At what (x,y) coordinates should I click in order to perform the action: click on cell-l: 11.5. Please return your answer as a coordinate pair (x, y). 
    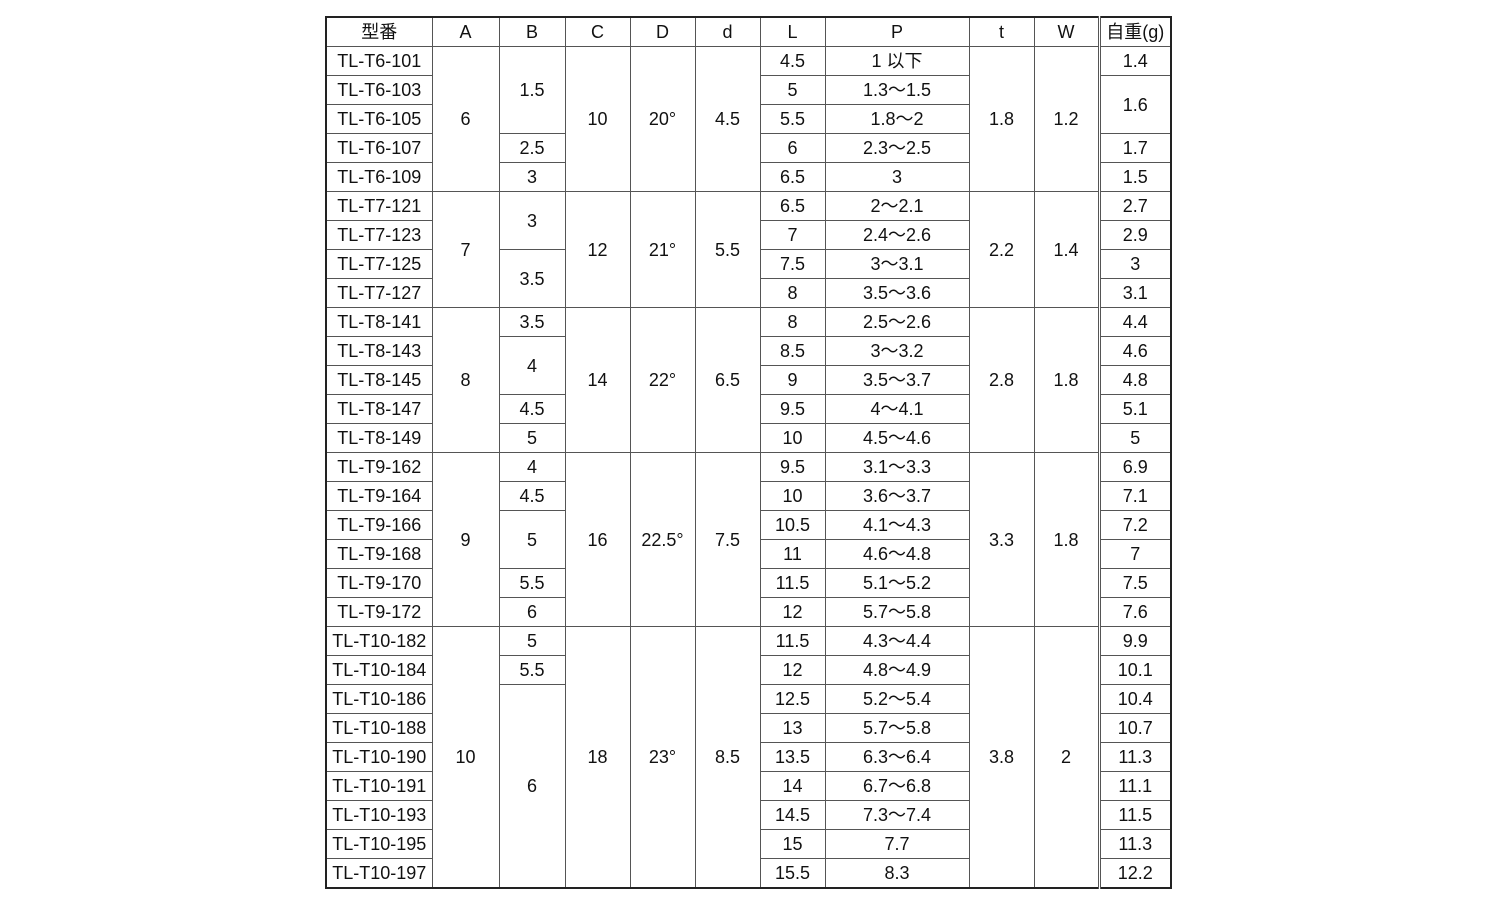
    Looking at the image, I should click on (792, 583).